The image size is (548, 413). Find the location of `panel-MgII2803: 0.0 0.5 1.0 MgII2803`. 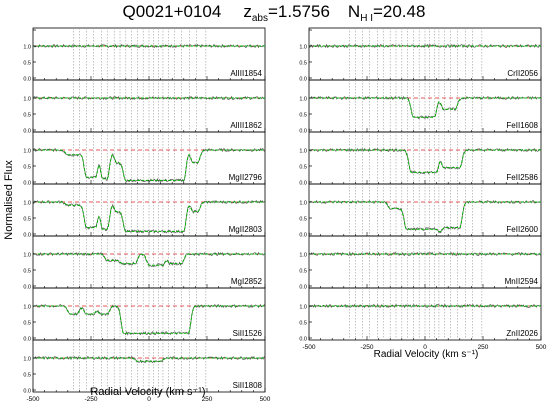

panel-MgII2803: 0.0 0.5 1.0 MgII2803 is located at coordinates (144, 211).